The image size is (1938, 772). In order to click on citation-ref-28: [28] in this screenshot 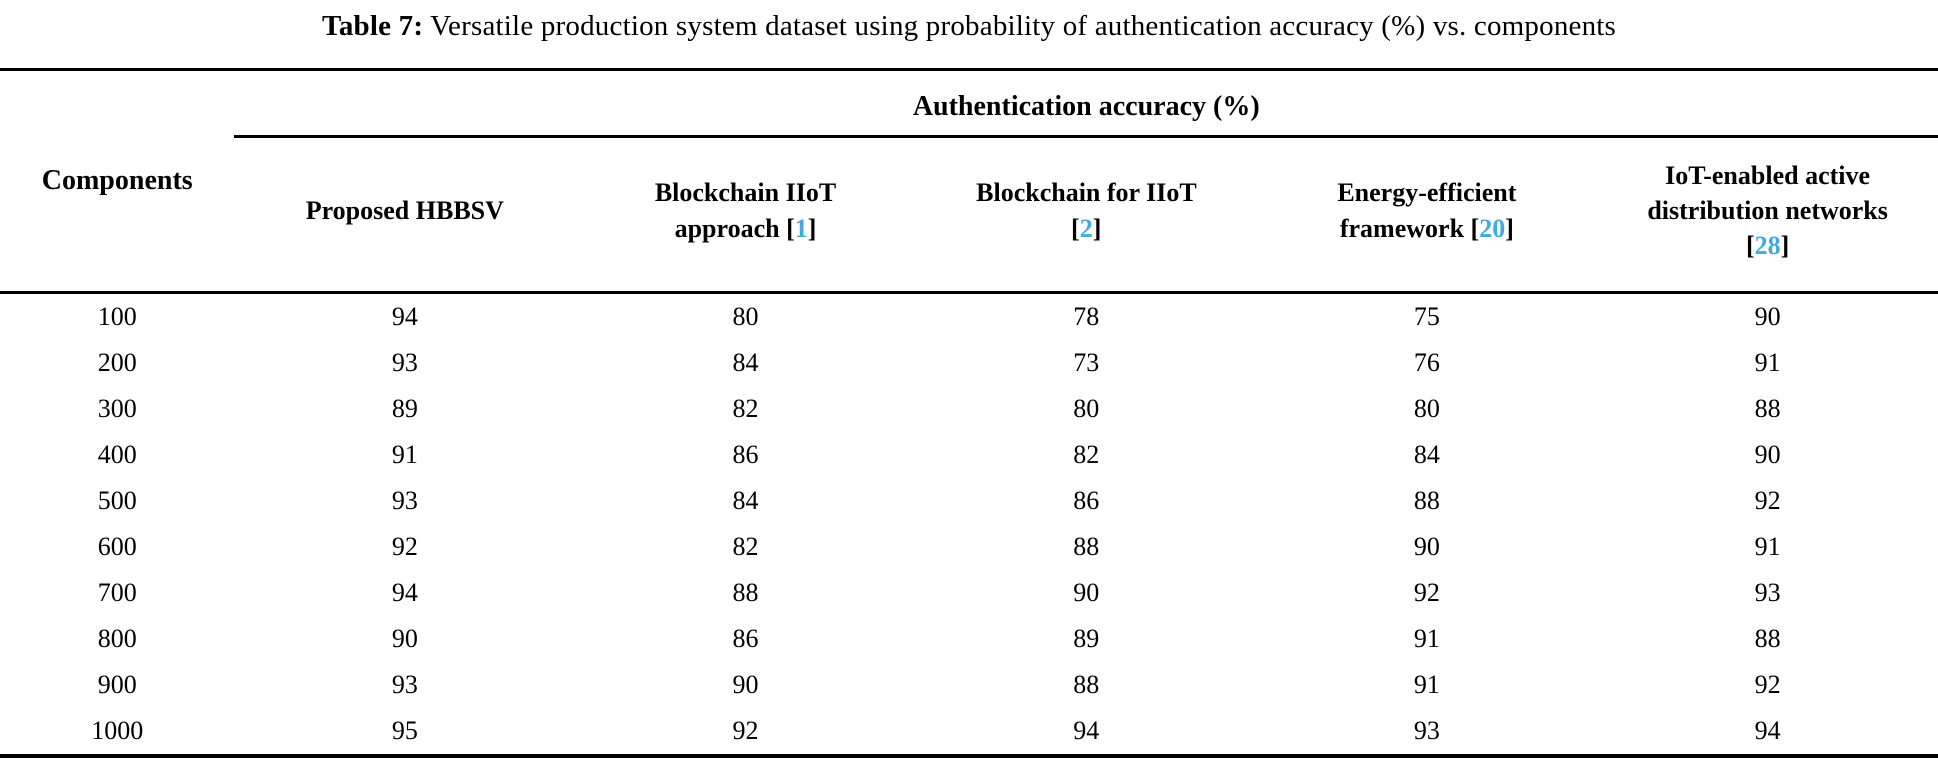, I will do `click(1767, 245)`.